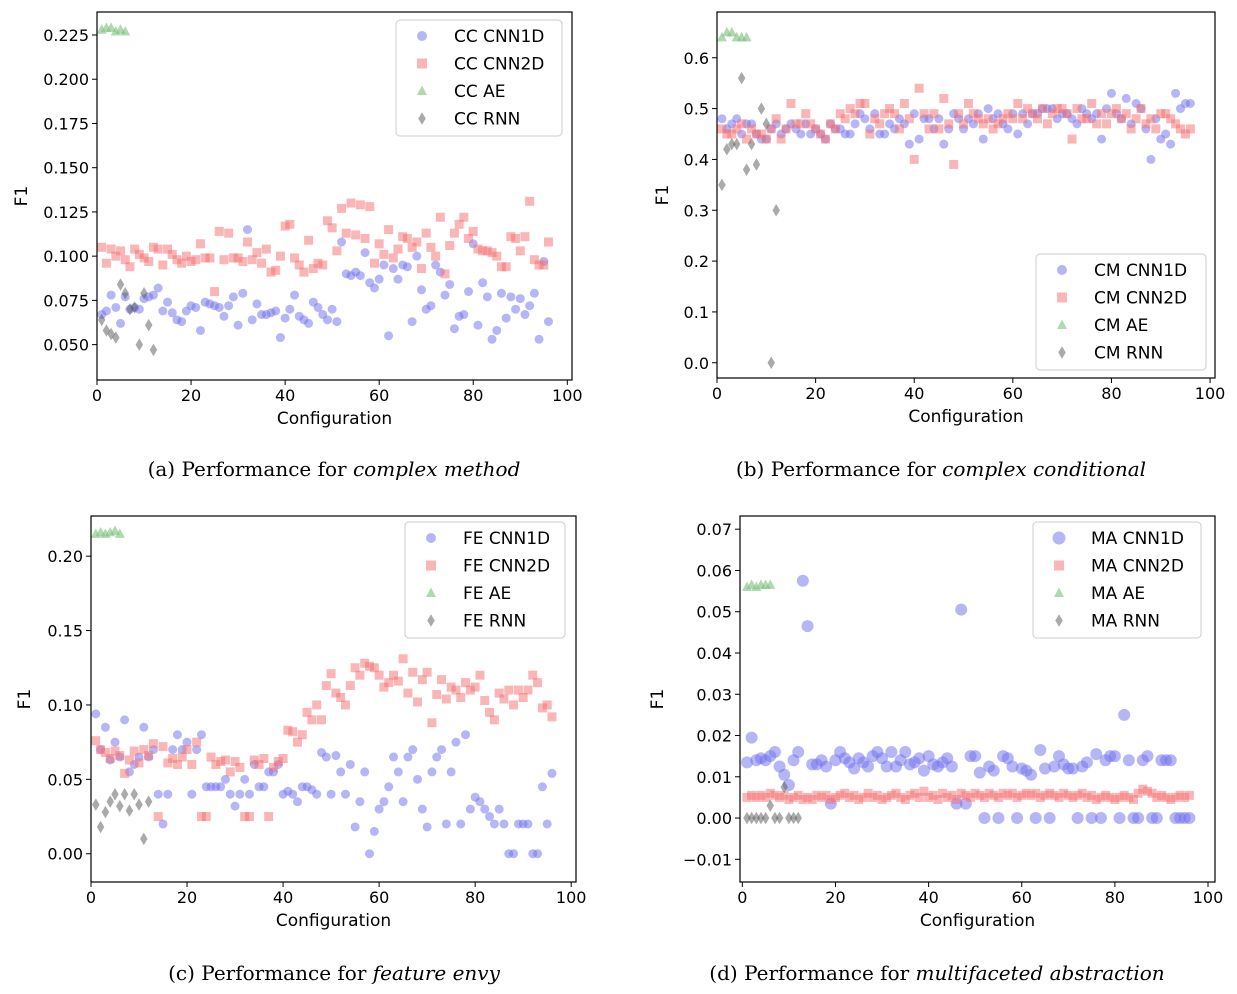 The height and width of the screenshot is (994, 1237). What do you see at coordinates (835, 897) in the screenshot?
I see `x-tick-label: 20` at bounding box center [835, 897].